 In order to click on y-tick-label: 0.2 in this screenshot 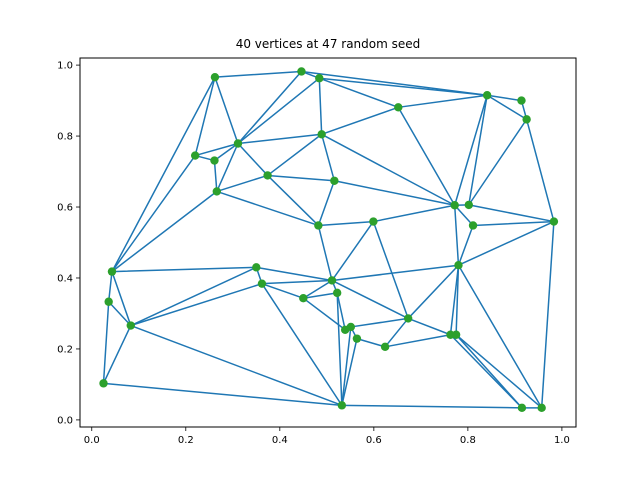, I will do `click(65, 349)`.